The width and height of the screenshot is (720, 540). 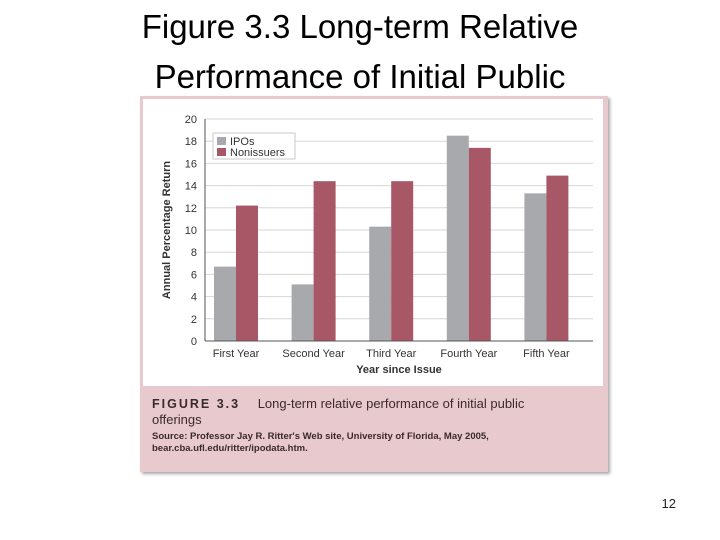 What do you see at coordinates (191, 164) in the screenshot?
I see `y-tick-label: 16` at bounding box center [191, 164].